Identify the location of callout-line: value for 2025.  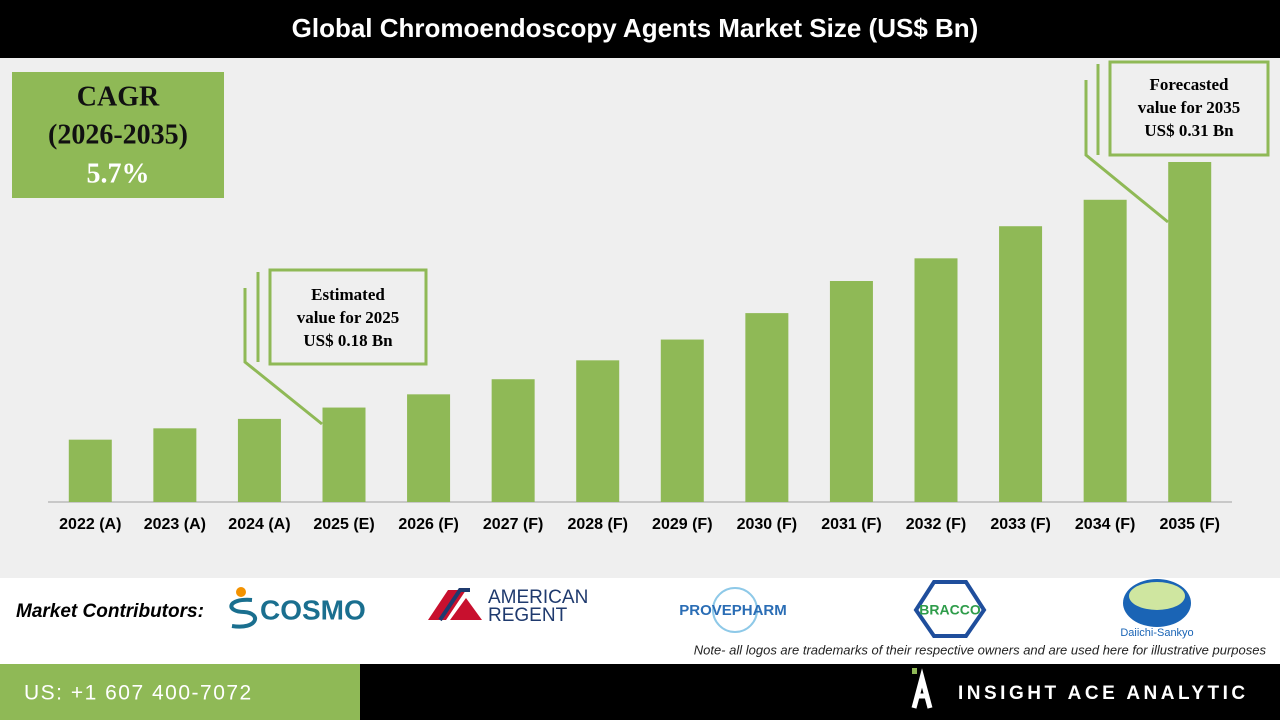
(348, 317).